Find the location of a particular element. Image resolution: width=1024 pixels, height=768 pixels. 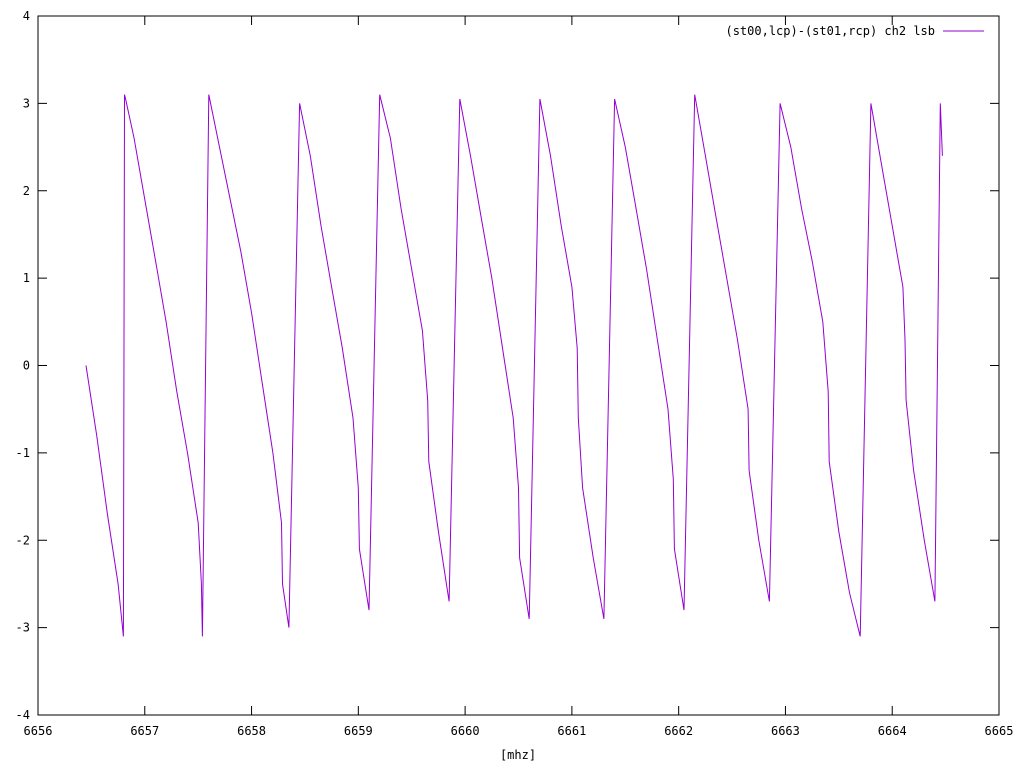

y-tick-label: -1 is located at coordinates (23, 453).